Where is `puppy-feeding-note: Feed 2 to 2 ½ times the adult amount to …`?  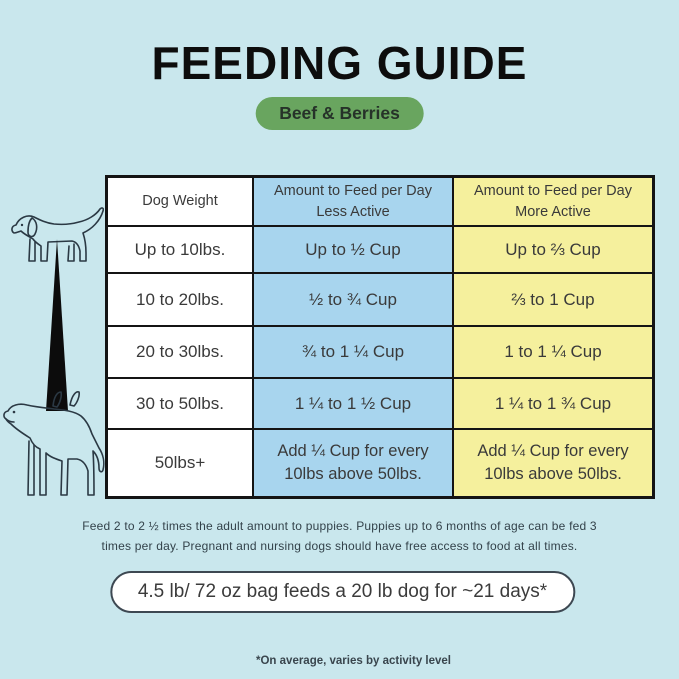
puppy-feeding-note: Feed 2 to 2 ½ times the adult amount to … is located at coordinates (339, 536).